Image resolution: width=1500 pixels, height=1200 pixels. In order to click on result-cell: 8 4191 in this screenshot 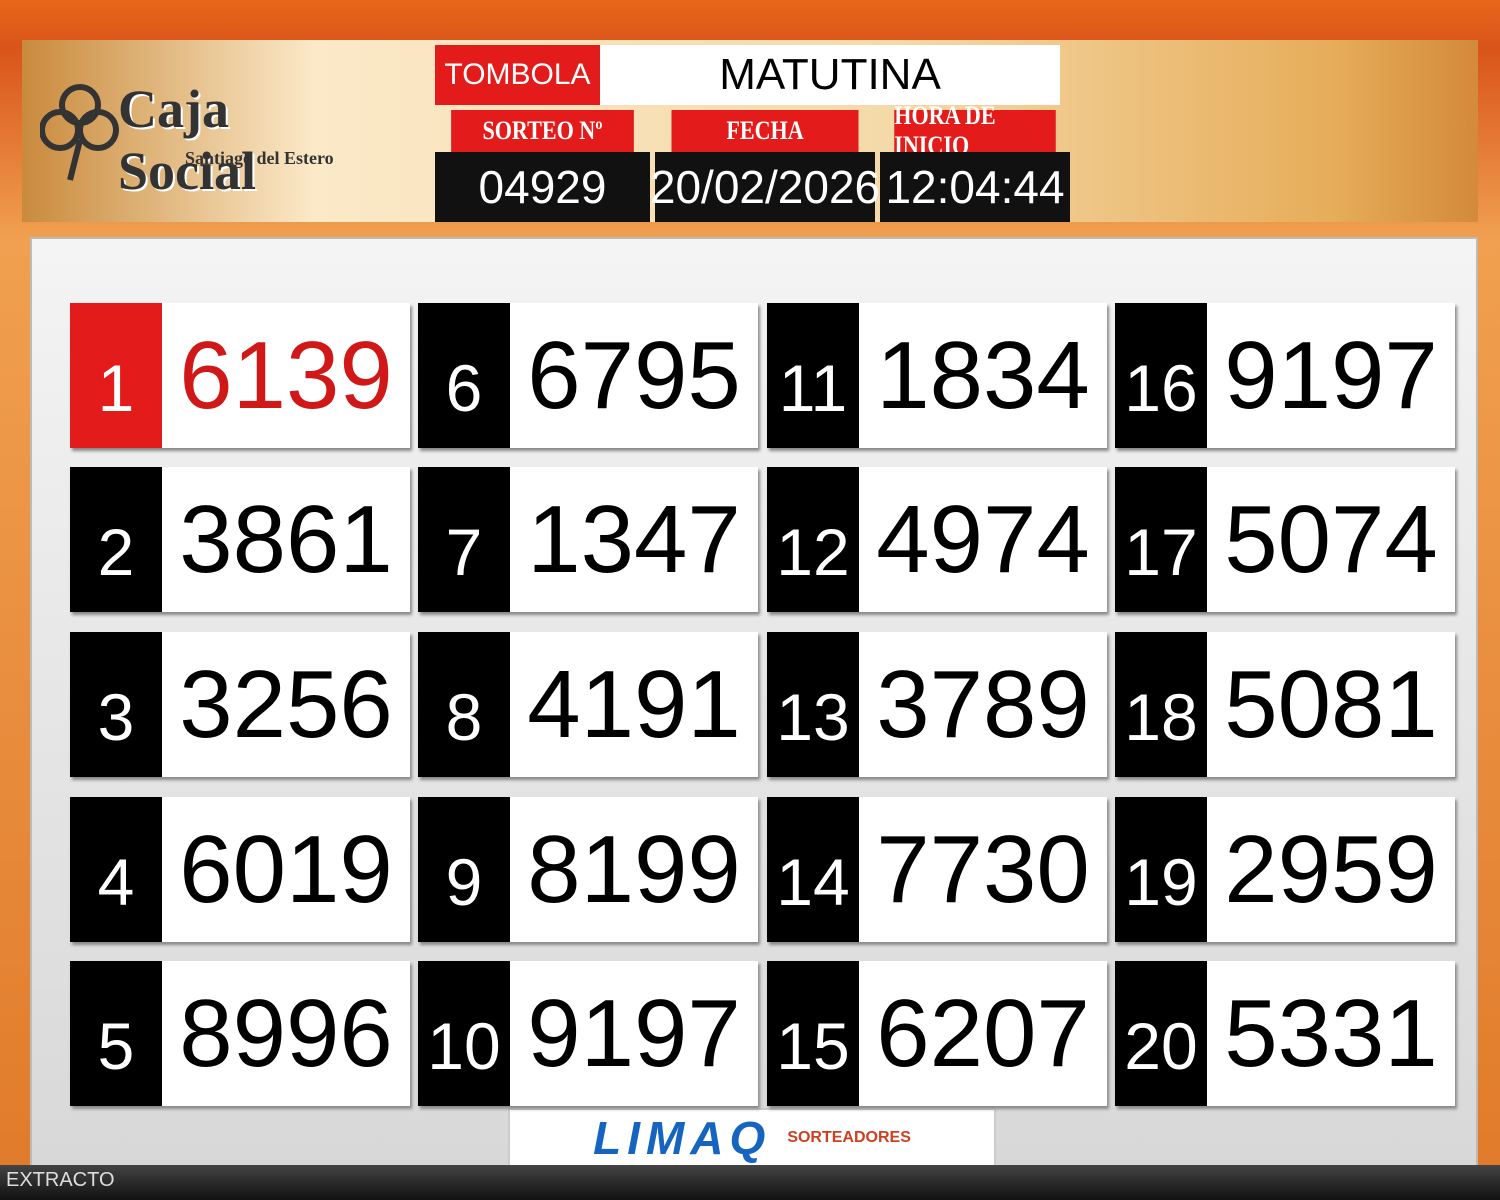, I will do `click(588, 704)`.